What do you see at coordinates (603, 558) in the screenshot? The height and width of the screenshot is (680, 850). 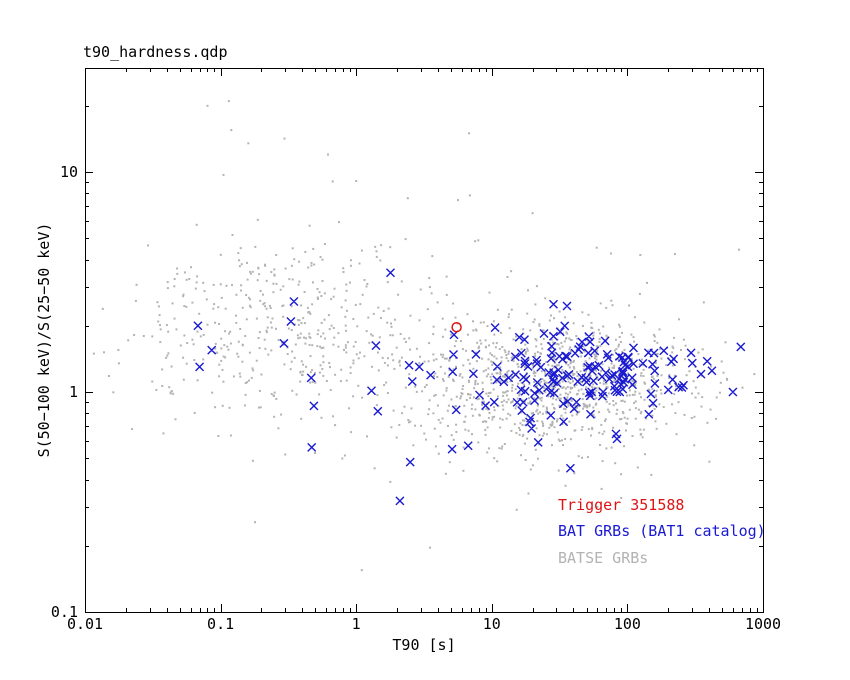 I see `legend-entry-batse-grbs: BATSE GRBs` at bounding box center [603, 558].